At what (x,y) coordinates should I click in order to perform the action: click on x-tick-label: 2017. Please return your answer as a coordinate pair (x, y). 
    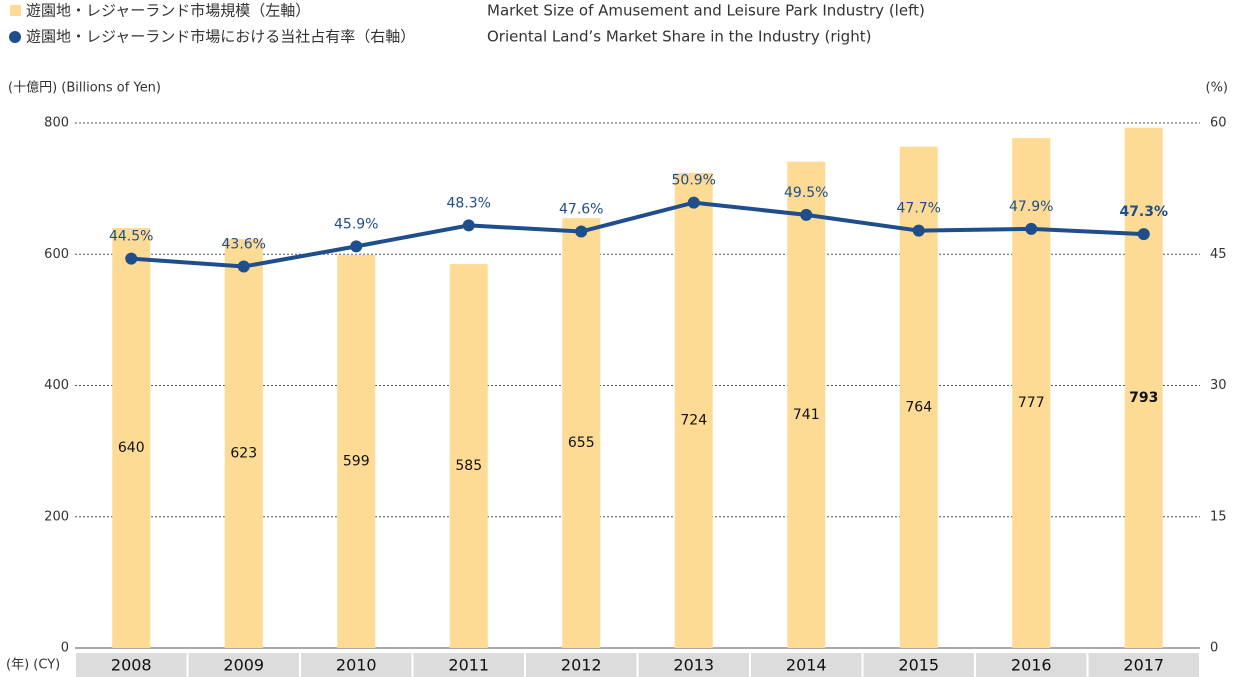
    Looking at the image, I should click on (1143, 665).